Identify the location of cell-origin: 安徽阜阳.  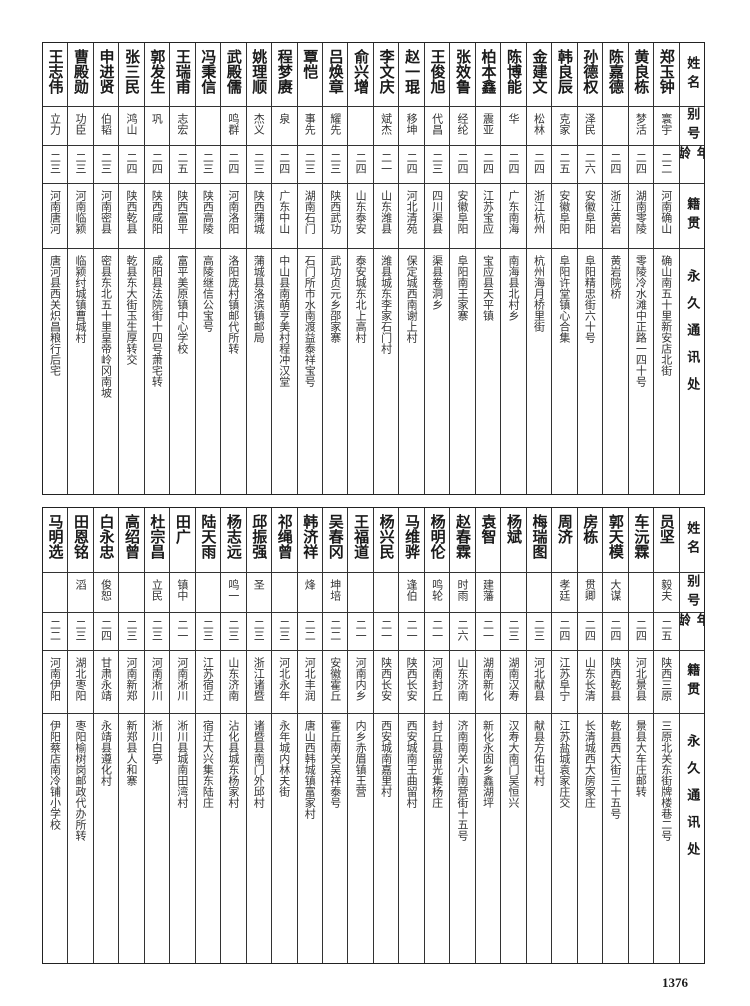
(590, 216).